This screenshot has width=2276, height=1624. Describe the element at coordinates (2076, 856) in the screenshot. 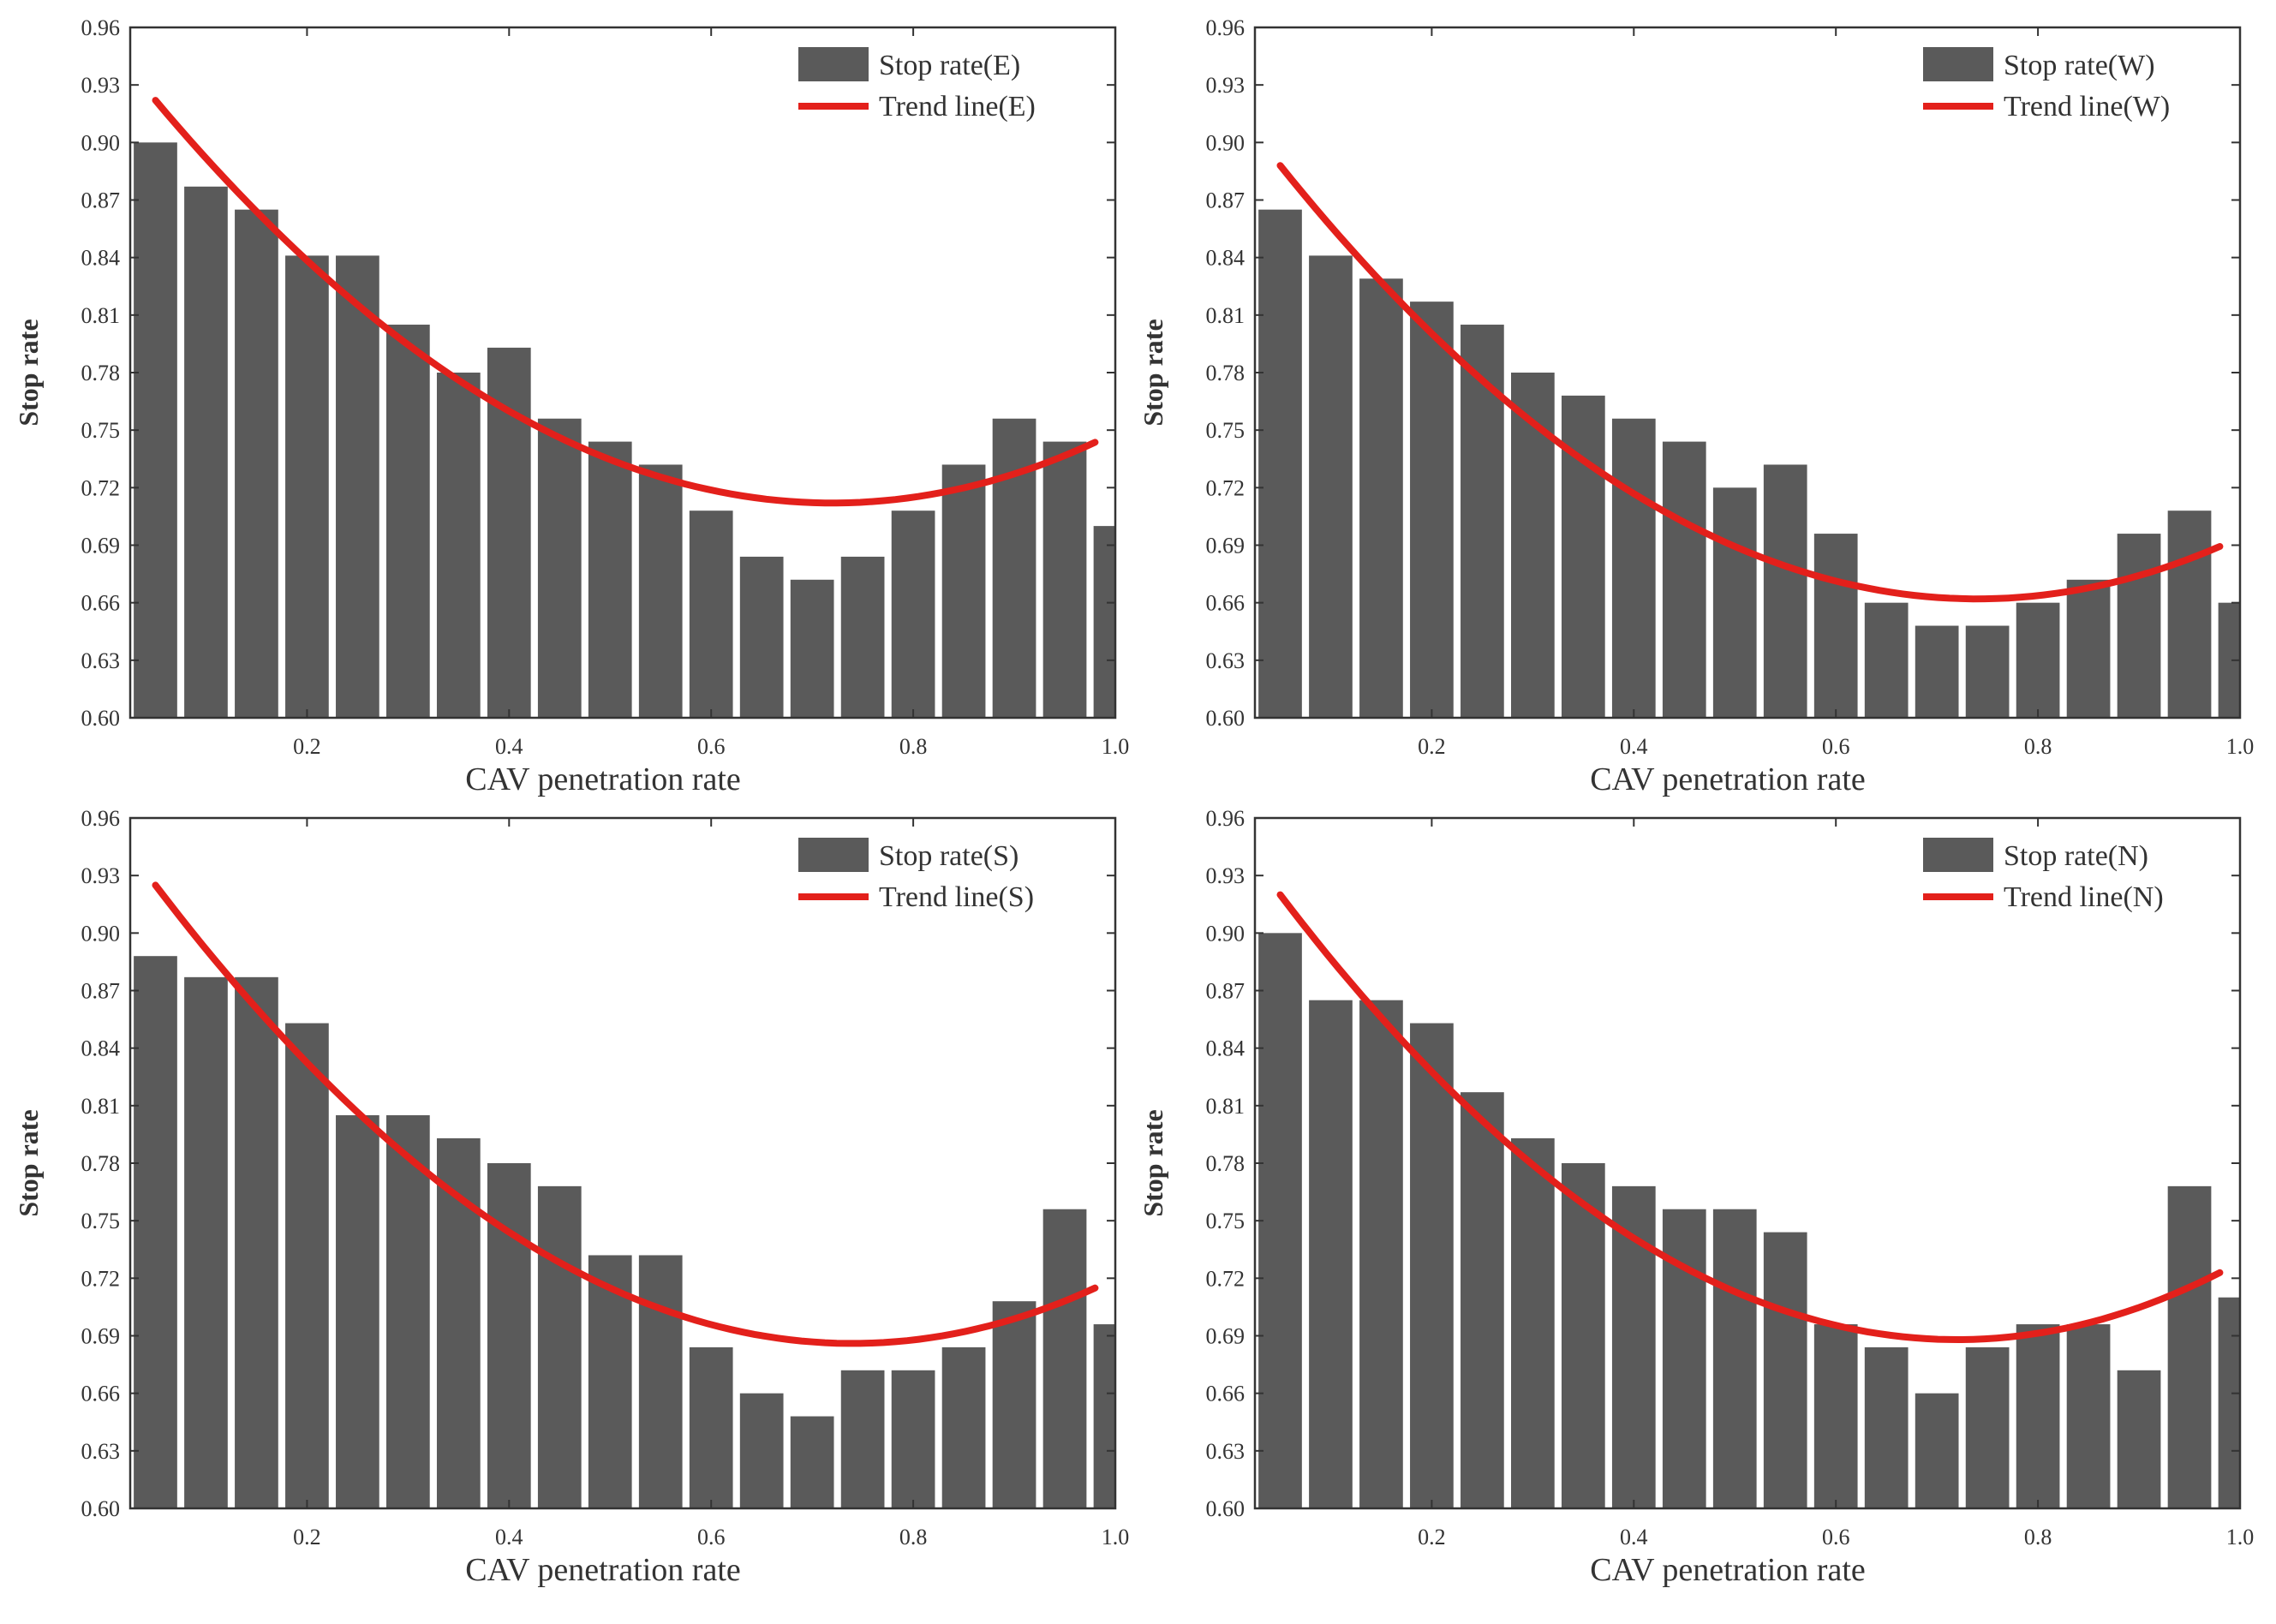

I see `legend-label-bar: Stop rate(N)` at that location.